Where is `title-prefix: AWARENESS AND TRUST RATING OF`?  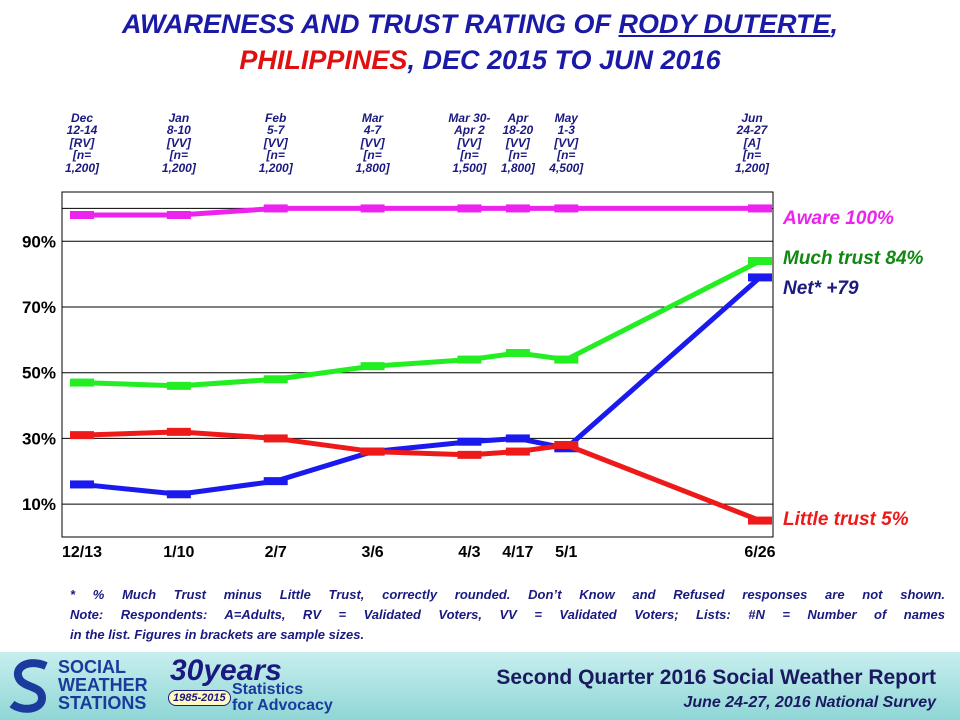
title-prefix: AWARENESS AND TRUST RATING OF is located at coordinates (370, 24).